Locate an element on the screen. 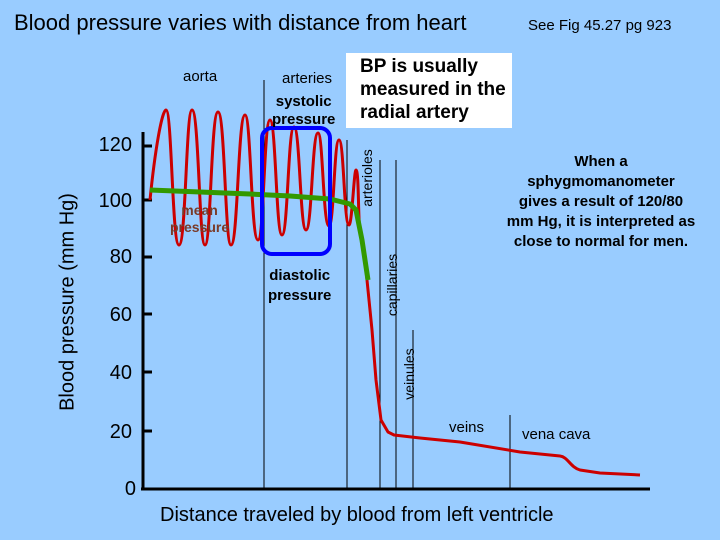  label-aorta: aorta is located at coordinates (200, 76).